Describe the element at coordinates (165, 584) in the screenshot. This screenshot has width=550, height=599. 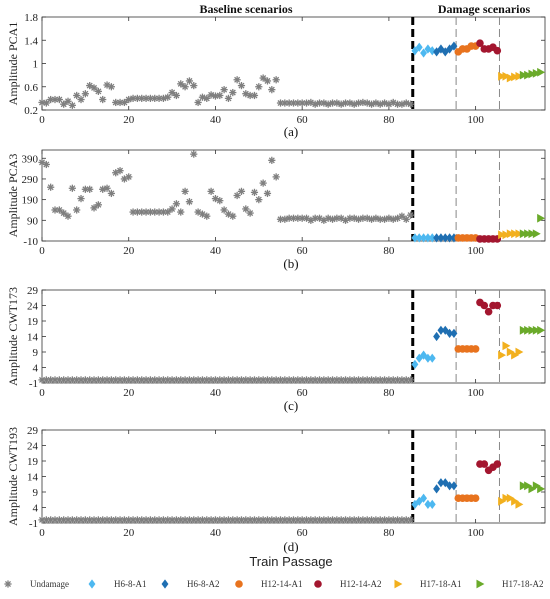
I see `legend-marker` at that location.